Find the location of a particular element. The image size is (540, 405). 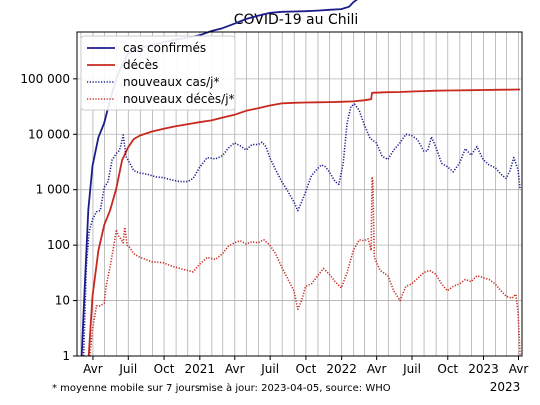

legend-box is located at coordinates (158, 73).